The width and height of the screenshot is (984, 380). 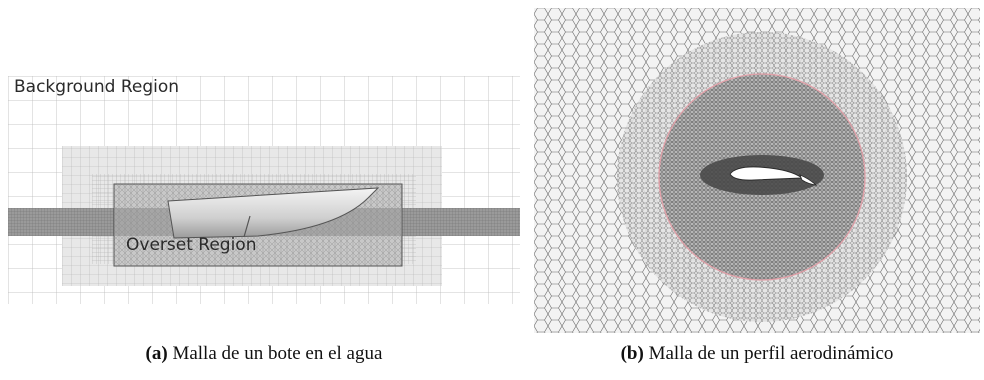 What do you see at coordinates (97, 87) in the screenshot?
I see `background-region-label: Background Region` at bounding box center [97, 87].